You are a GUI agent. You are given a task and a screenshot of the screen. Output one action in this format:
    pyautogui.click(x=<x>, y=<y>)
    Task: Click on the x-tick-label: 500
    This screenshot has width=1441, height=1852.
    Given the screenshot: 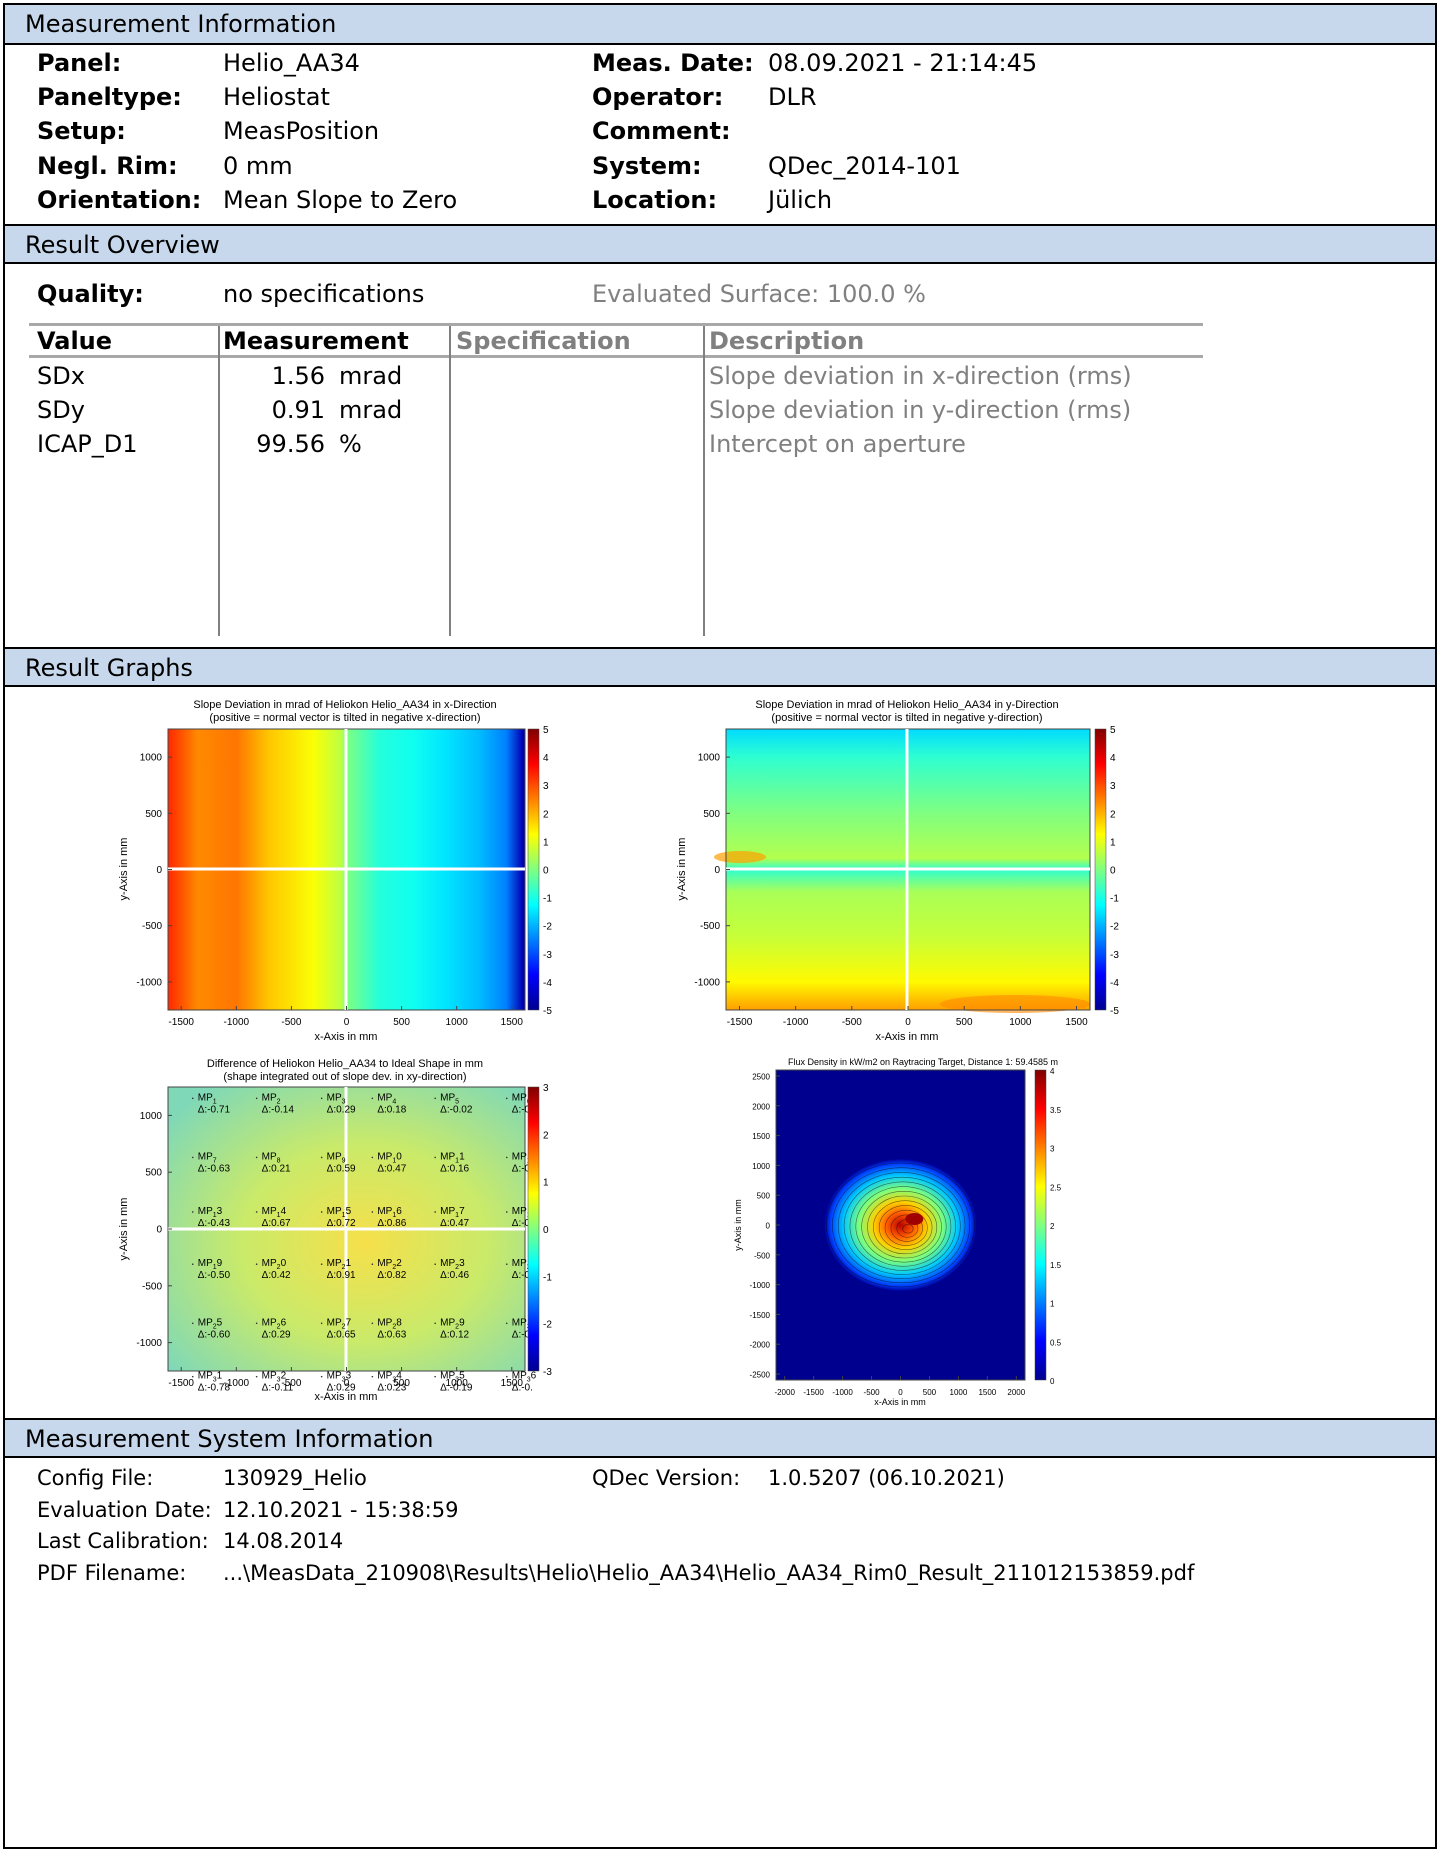 What is the action you would take?
    pyautogui.click(x=930, y=1392)
    